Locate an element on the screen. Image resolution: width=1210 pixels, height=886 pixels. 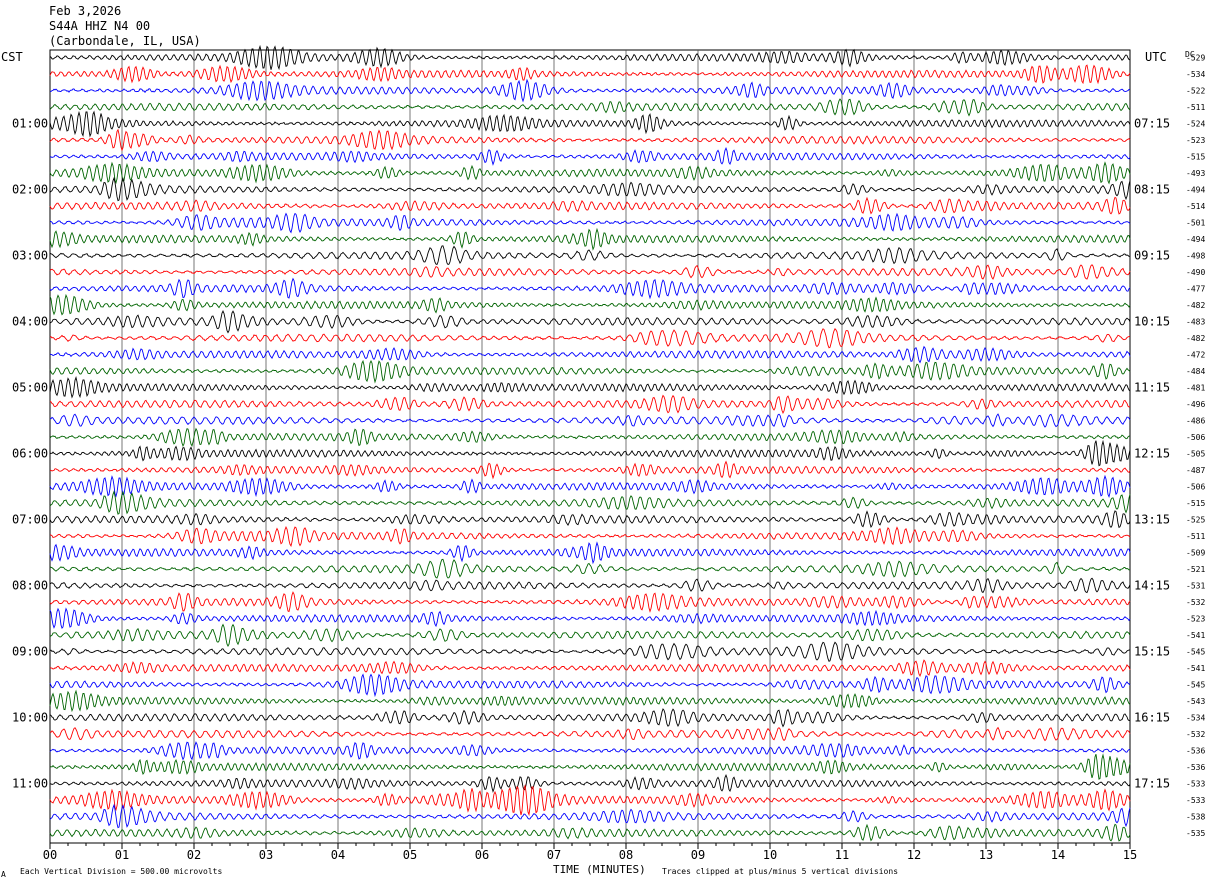
left-time-label: 11:00 is located at coordinates (30, 784).